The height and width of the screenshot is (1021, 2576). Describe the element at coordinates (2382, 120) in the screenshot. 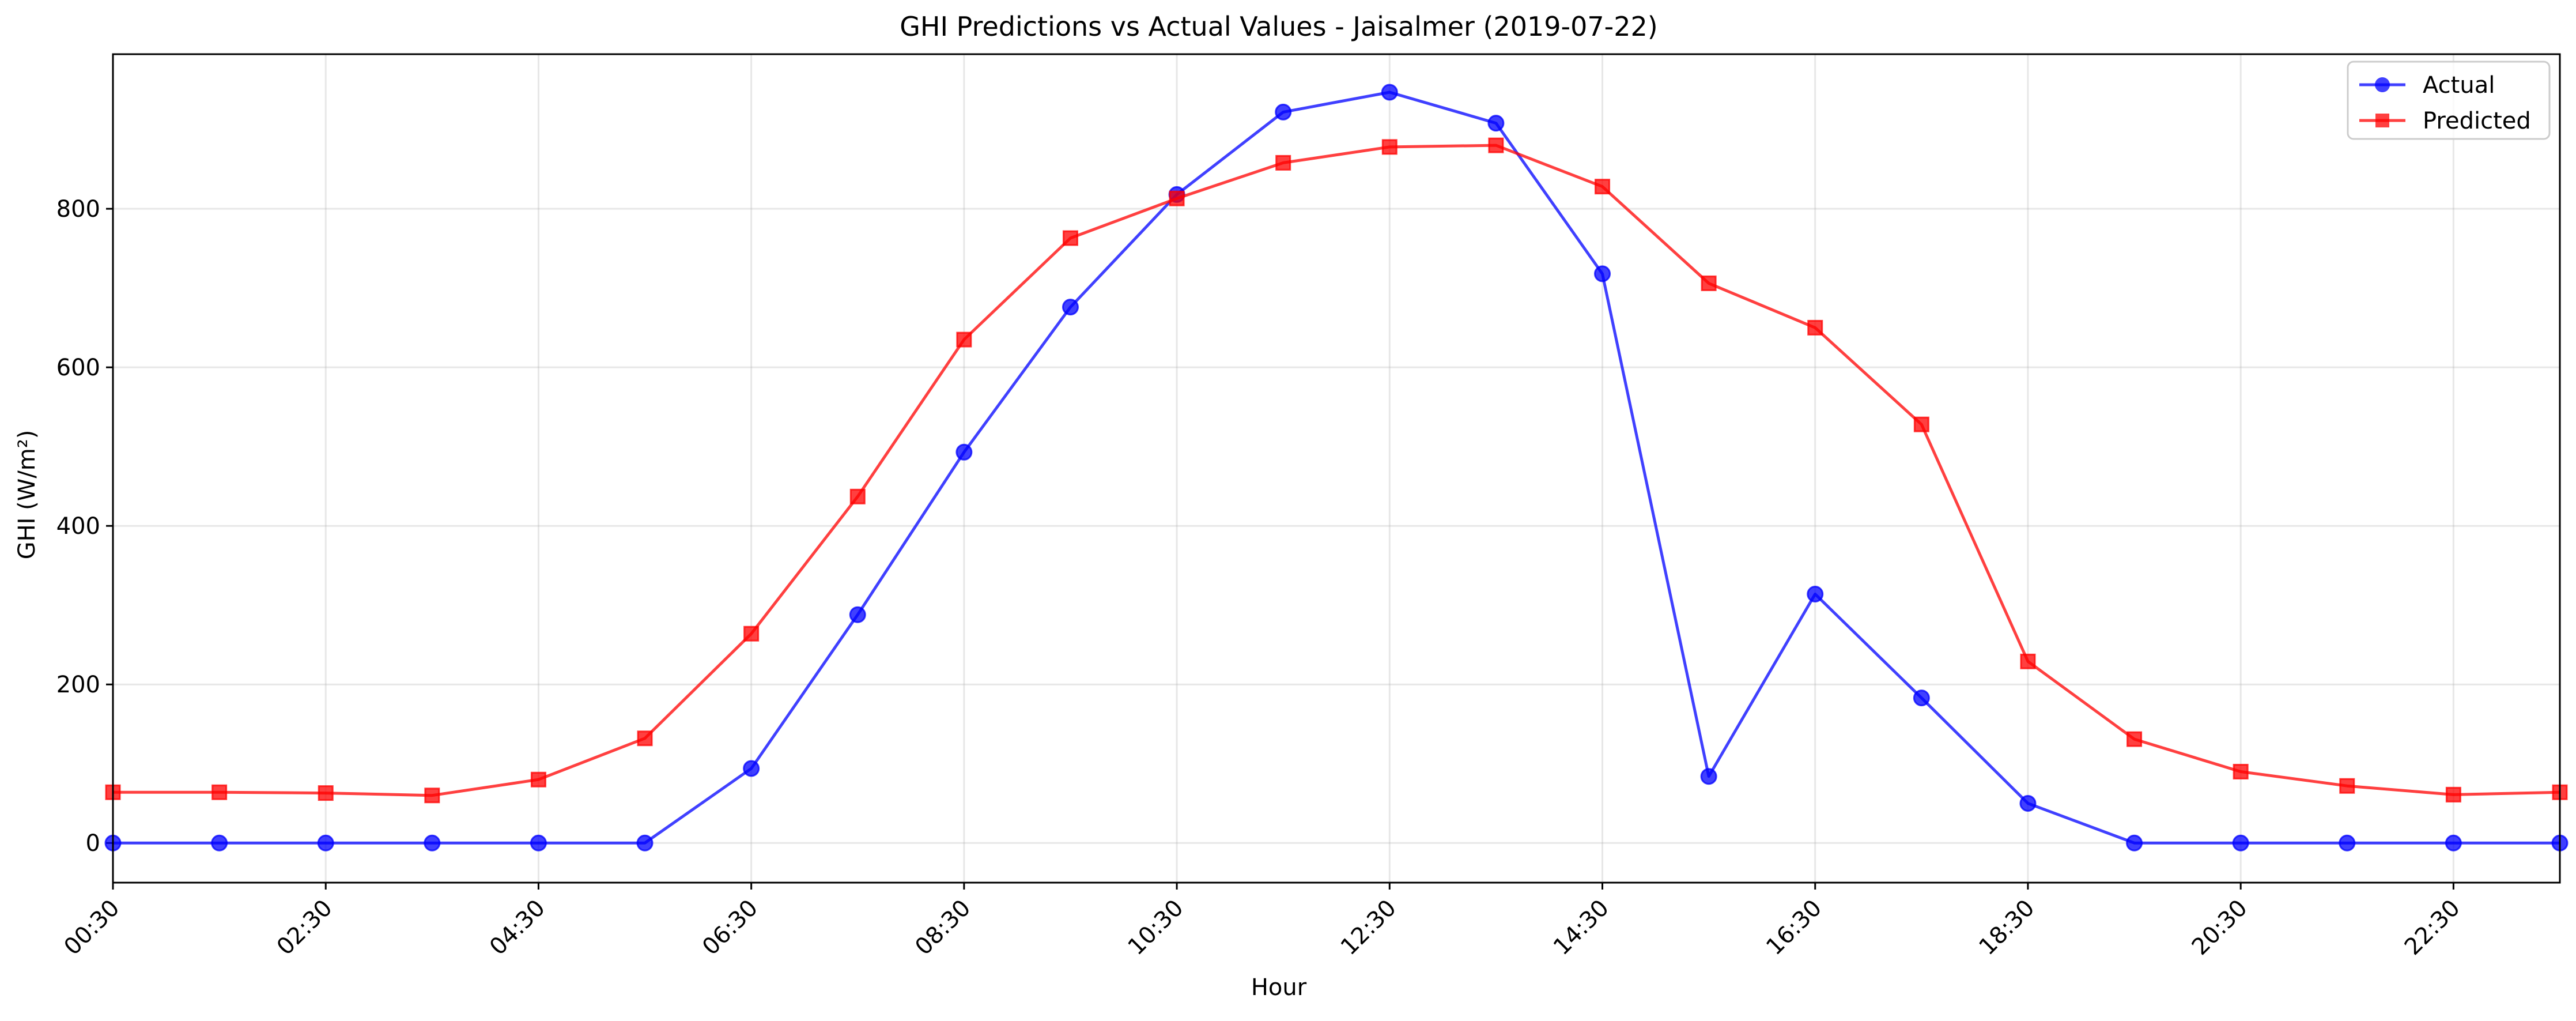

I see `legend-predicted-marker` at that location.